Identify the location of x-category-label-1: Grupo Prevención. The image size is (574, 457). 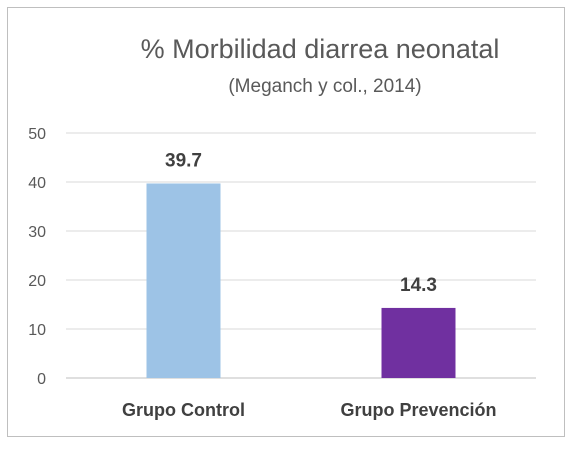
(418, 410).